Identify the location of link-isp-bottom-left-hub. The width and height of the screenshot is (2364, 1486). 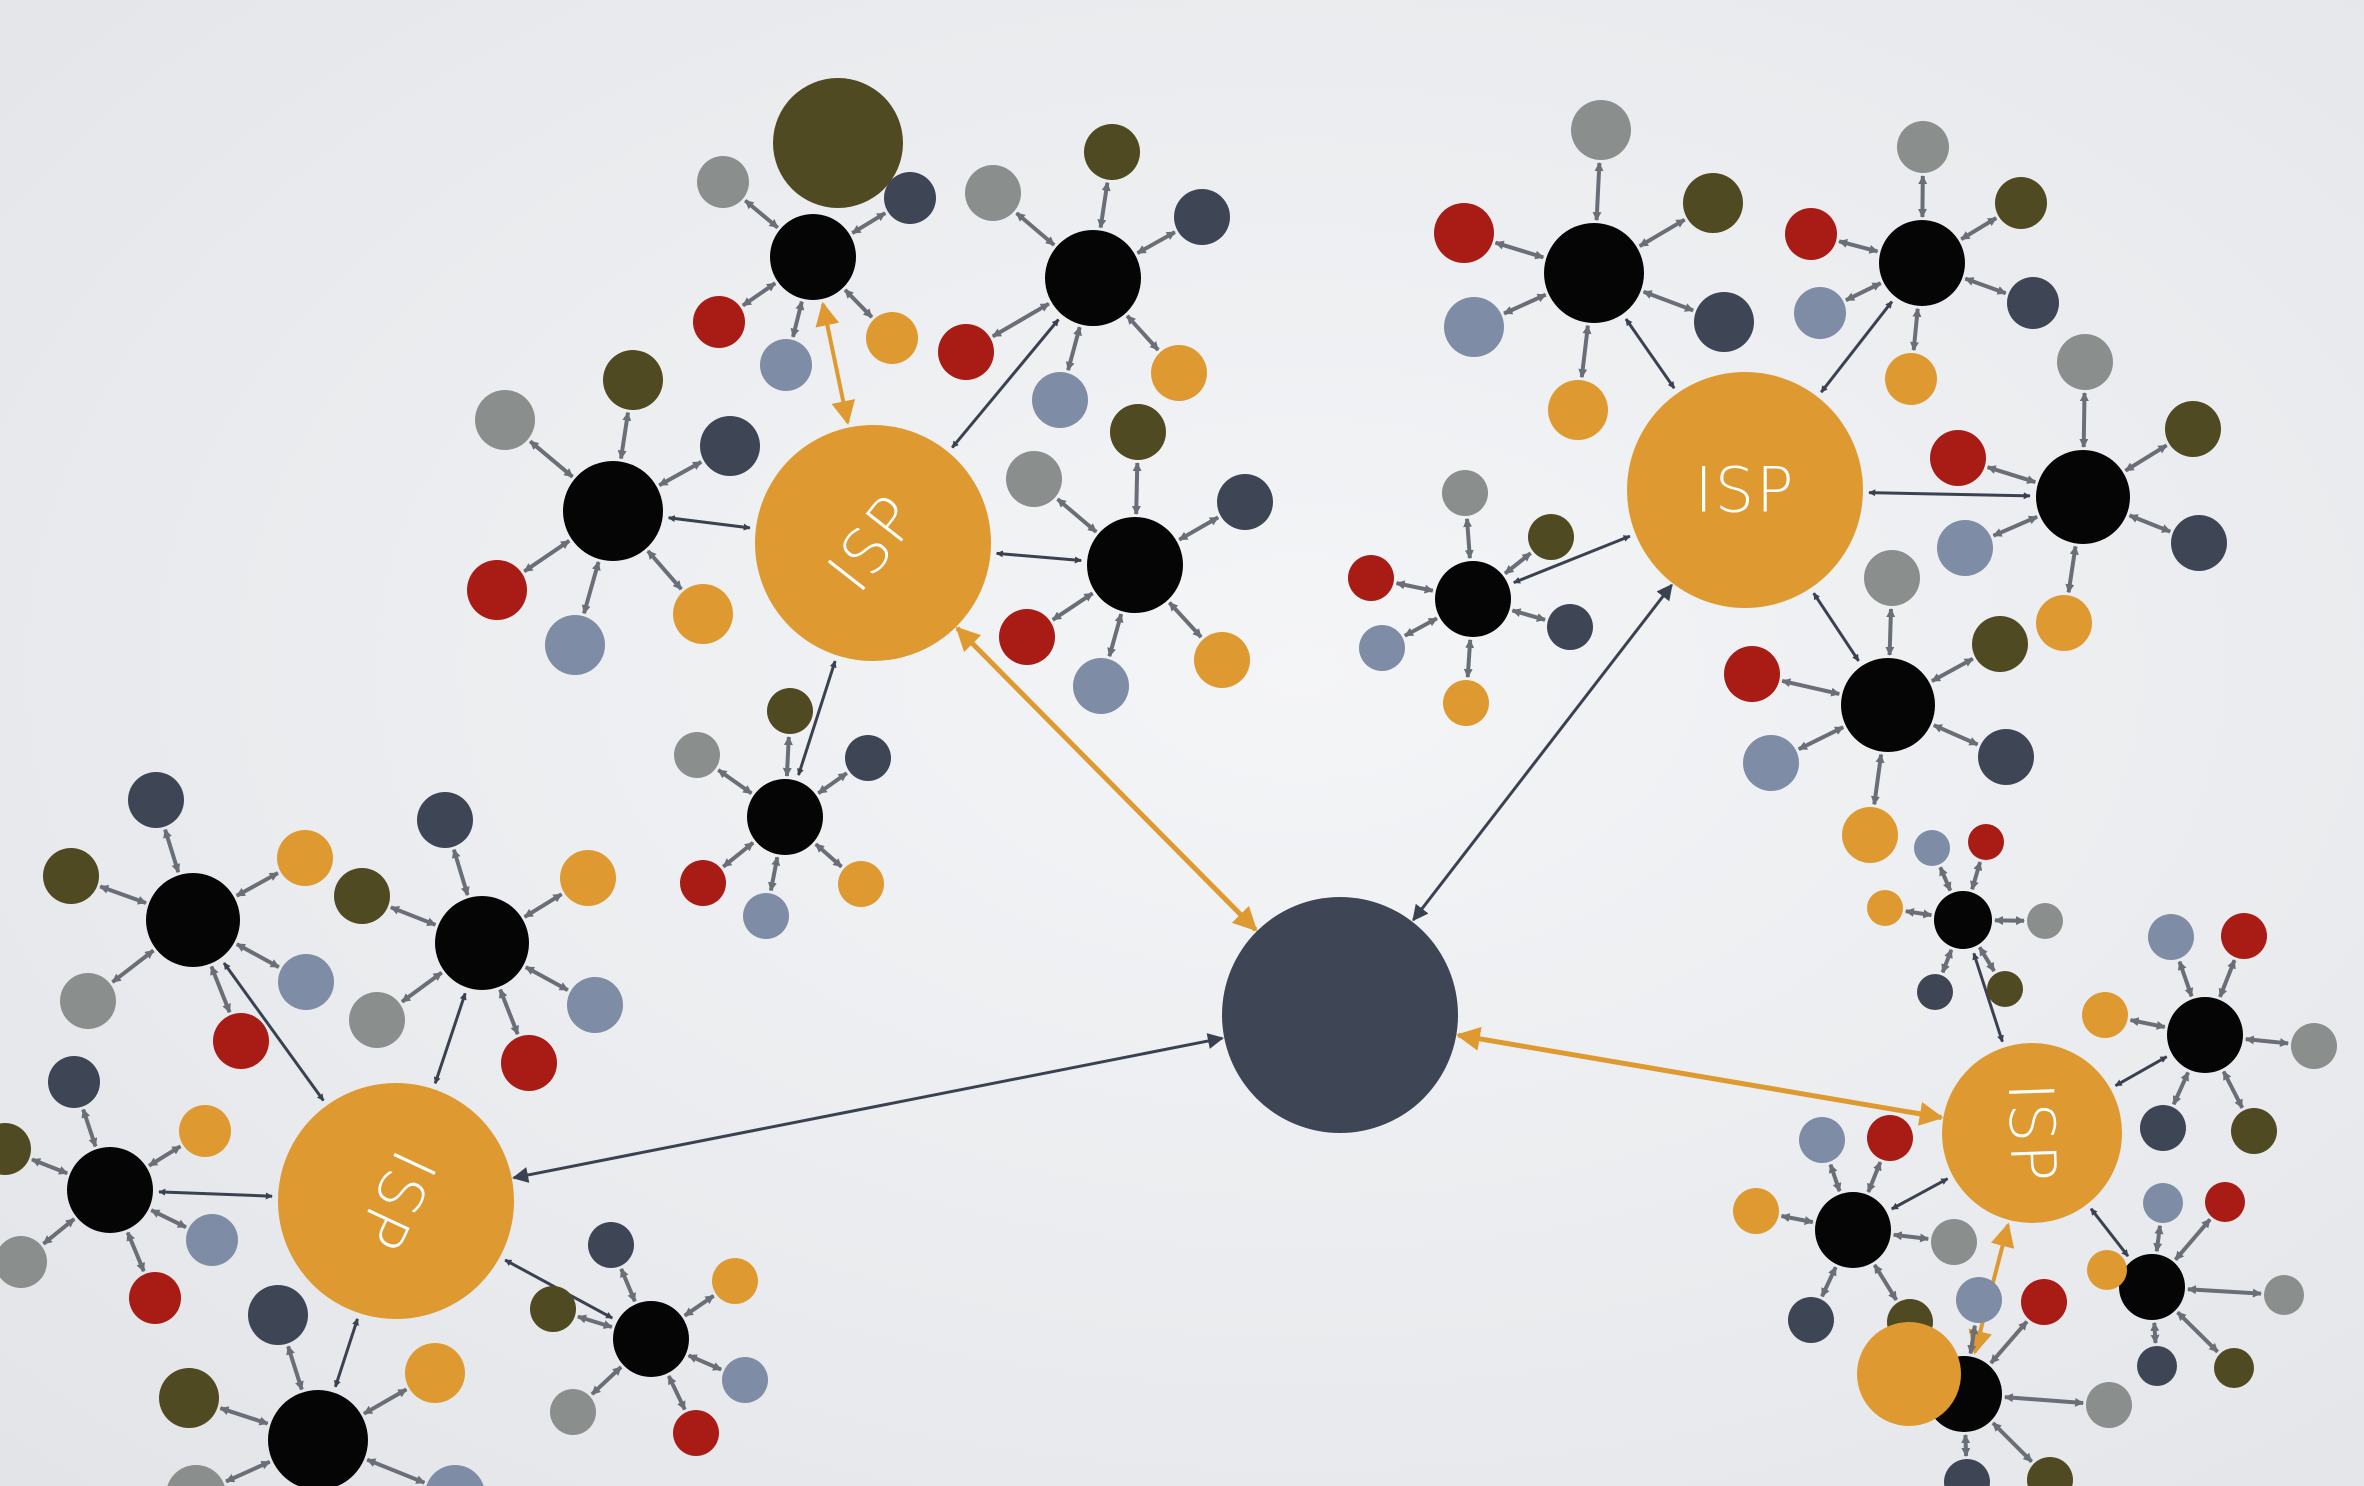
(868, 1108).